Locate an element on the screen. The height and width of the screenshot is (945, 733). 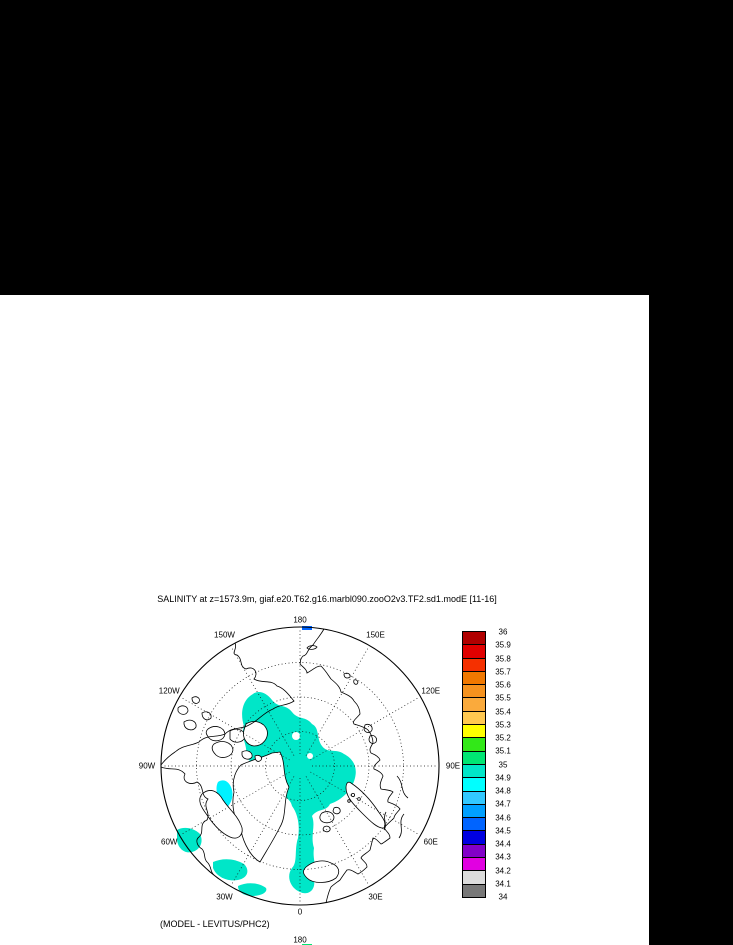
colorbar-tick-label: 35.5 is located at coordinates (503, 698).